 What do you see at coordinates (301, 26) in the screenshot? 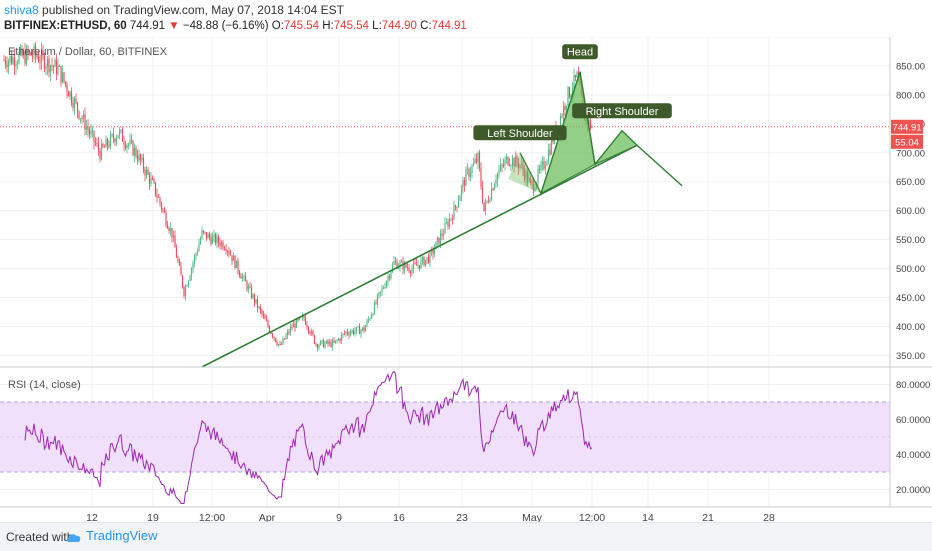
I see `open-value: 745.54` at bounding box center [301, 26].